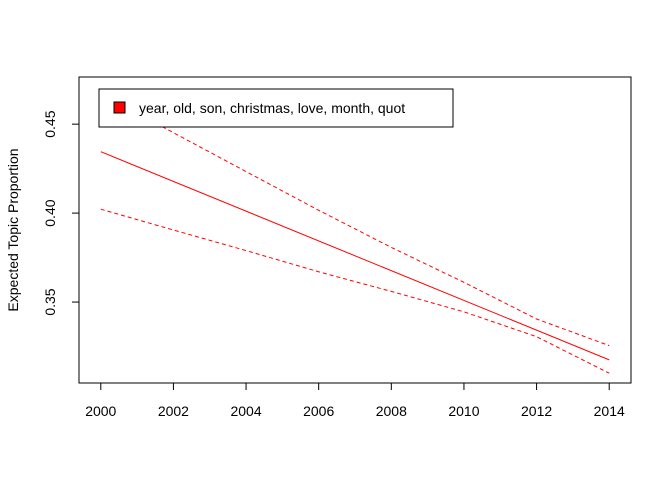 This screenshot has height=480, width=672. Describe the element at coordinates (355, 400) in the screenshot. I see `x-axis: 2000 2002 2004 2006 2008 2010 2012 2014` at that location.